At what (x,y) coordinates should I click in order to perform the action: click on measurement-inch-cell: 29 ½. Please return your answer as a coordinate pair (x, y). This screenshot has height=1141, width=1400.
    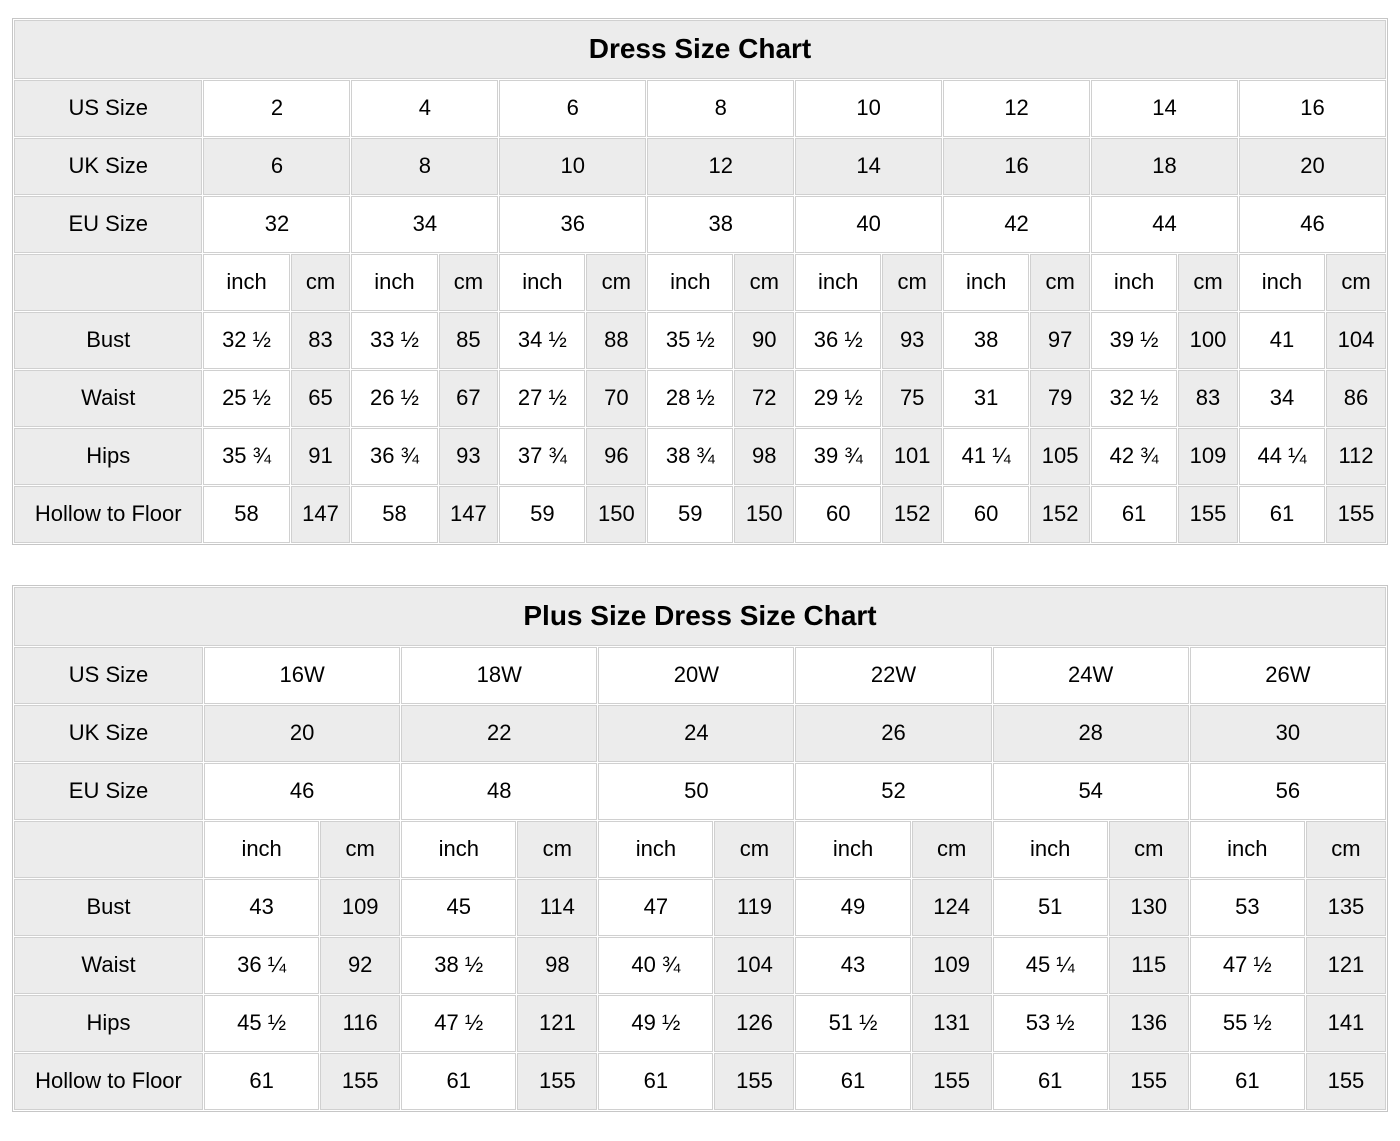
    Looking at the image, I should click on (838, 398).